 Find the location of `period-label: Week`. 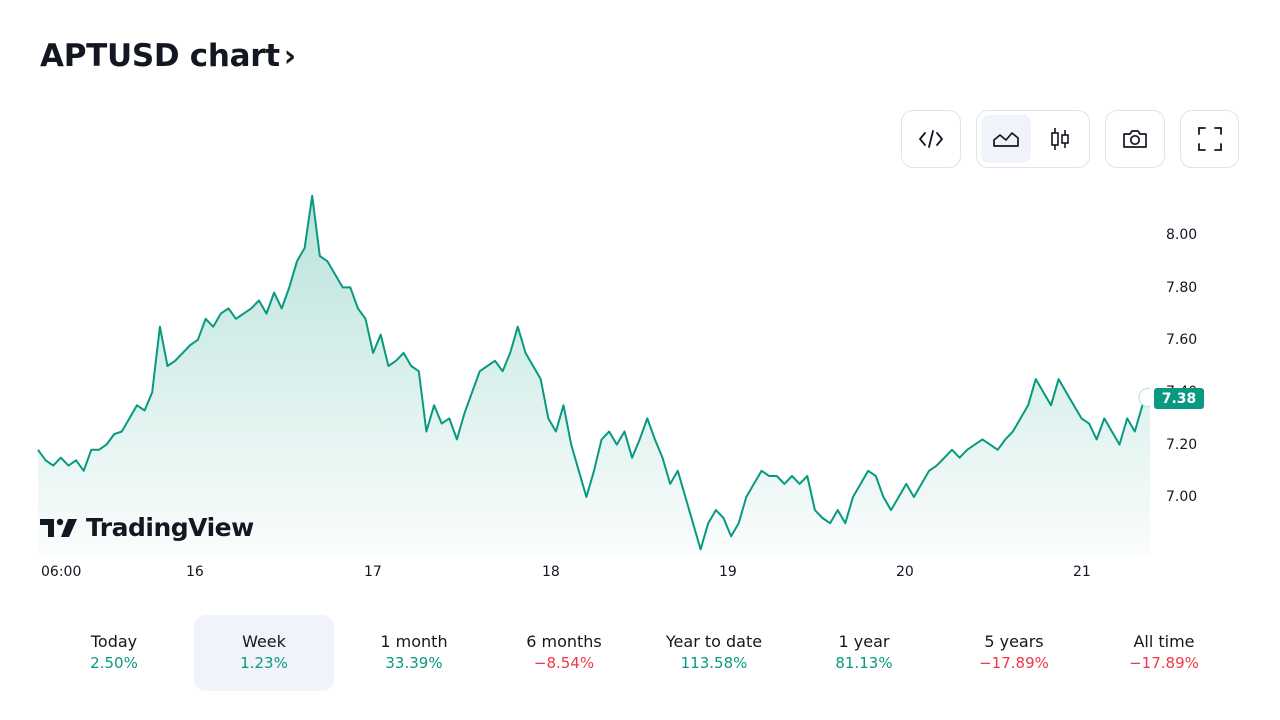

period-label: Week is located at coordinates (264, 641).